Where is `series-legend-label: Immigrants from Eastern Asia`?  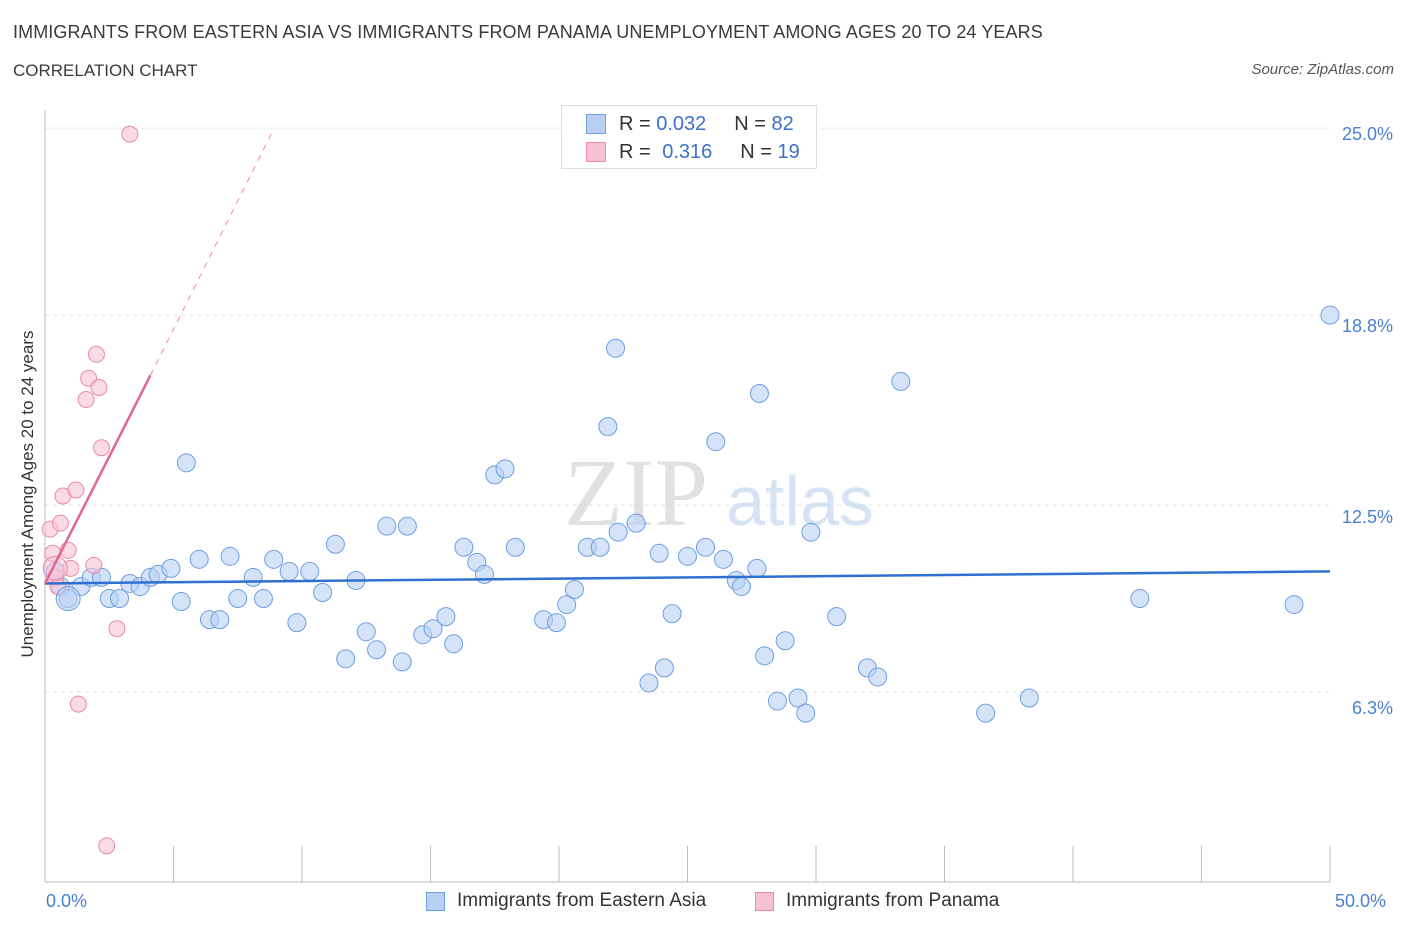 series-legend-label: Immigrants from Eastern Asia is located at coordinates (582, 900).